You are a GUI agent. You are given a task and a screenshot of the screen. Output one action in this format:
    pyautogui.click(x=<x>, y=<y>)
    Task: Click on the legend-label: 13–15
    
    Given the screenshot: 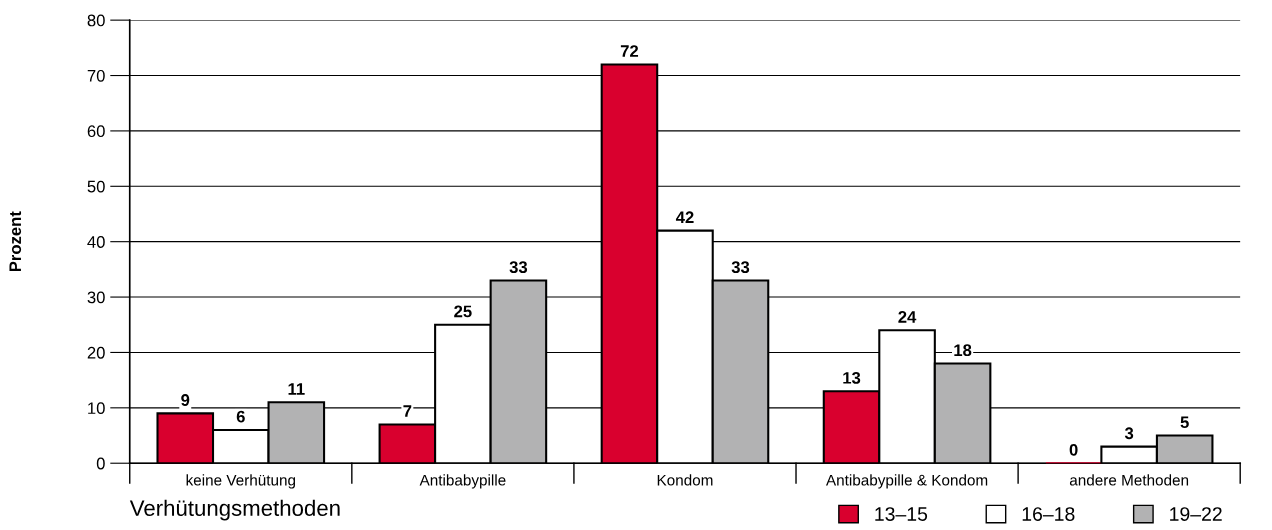 What is the action you would take?
    pyautogui.click(x=901, y=514)
    